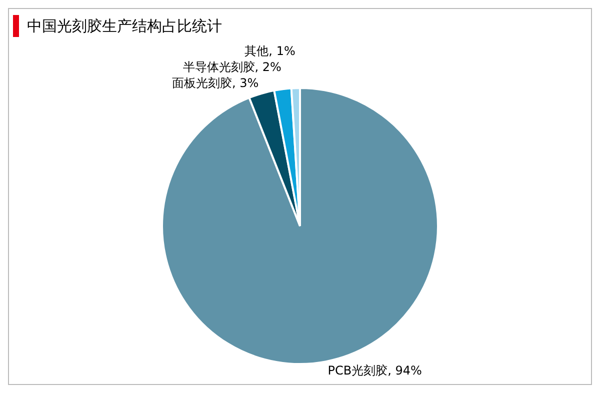  I want to click on slice-label: 半导体光刻胶, so click(218, 67).